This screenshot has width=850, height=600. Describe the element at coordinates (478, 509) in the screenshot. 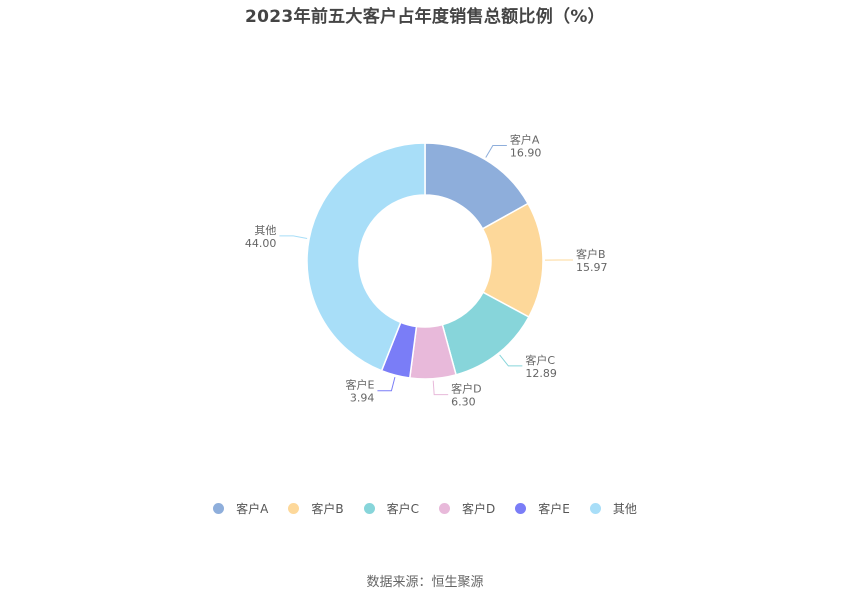

I see `legend-label: 客户D` at that location.